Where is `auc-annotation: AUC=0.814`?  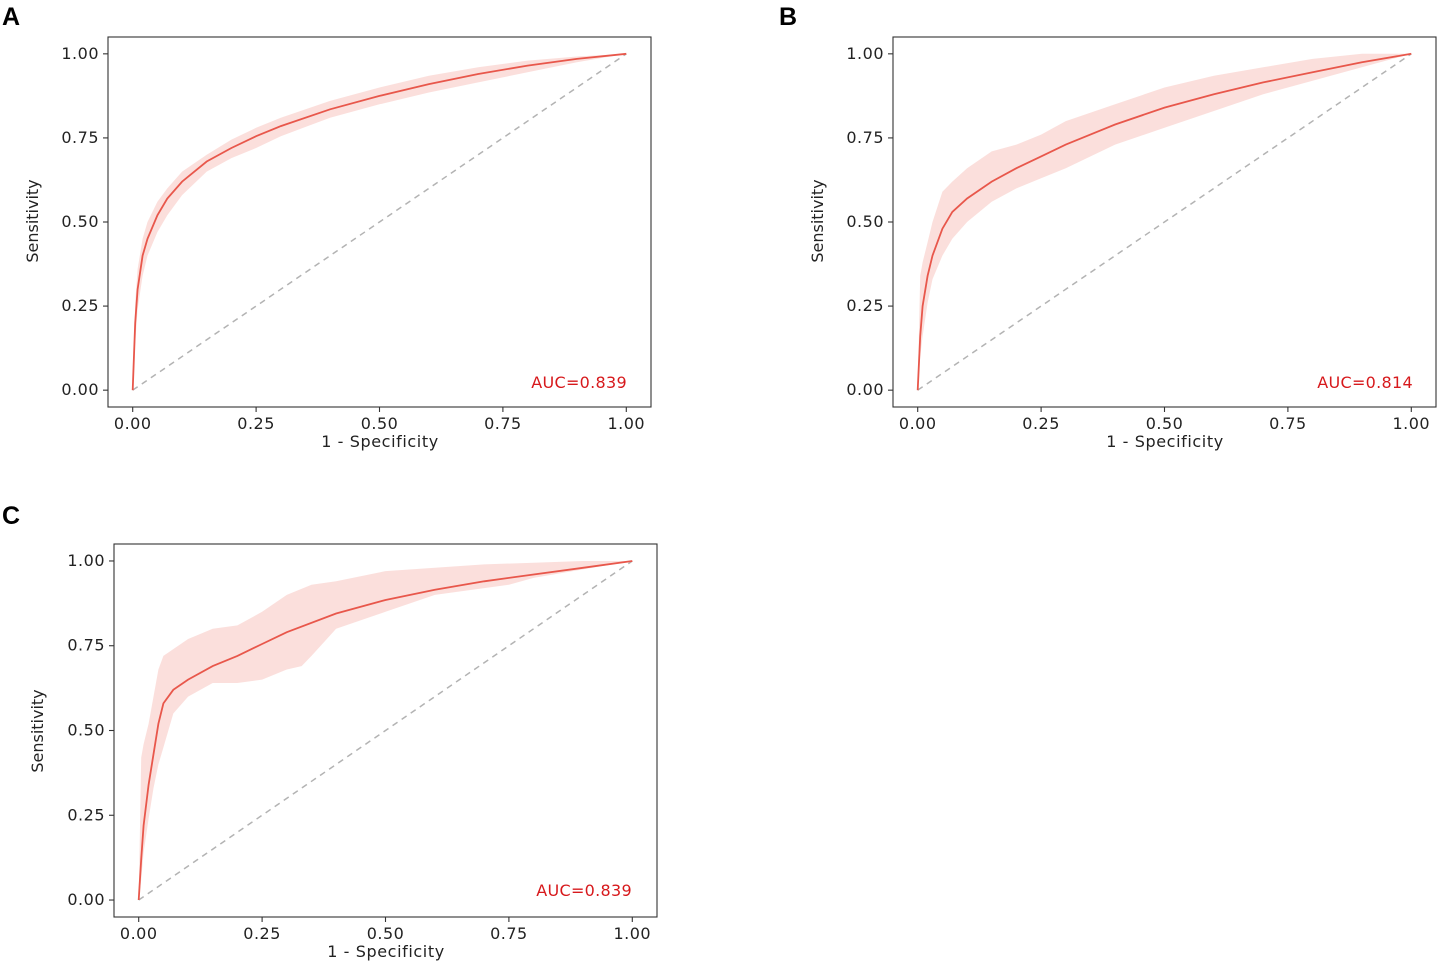
auc-annotation: AUC=0.814 is located at coordinates (1365, 382).